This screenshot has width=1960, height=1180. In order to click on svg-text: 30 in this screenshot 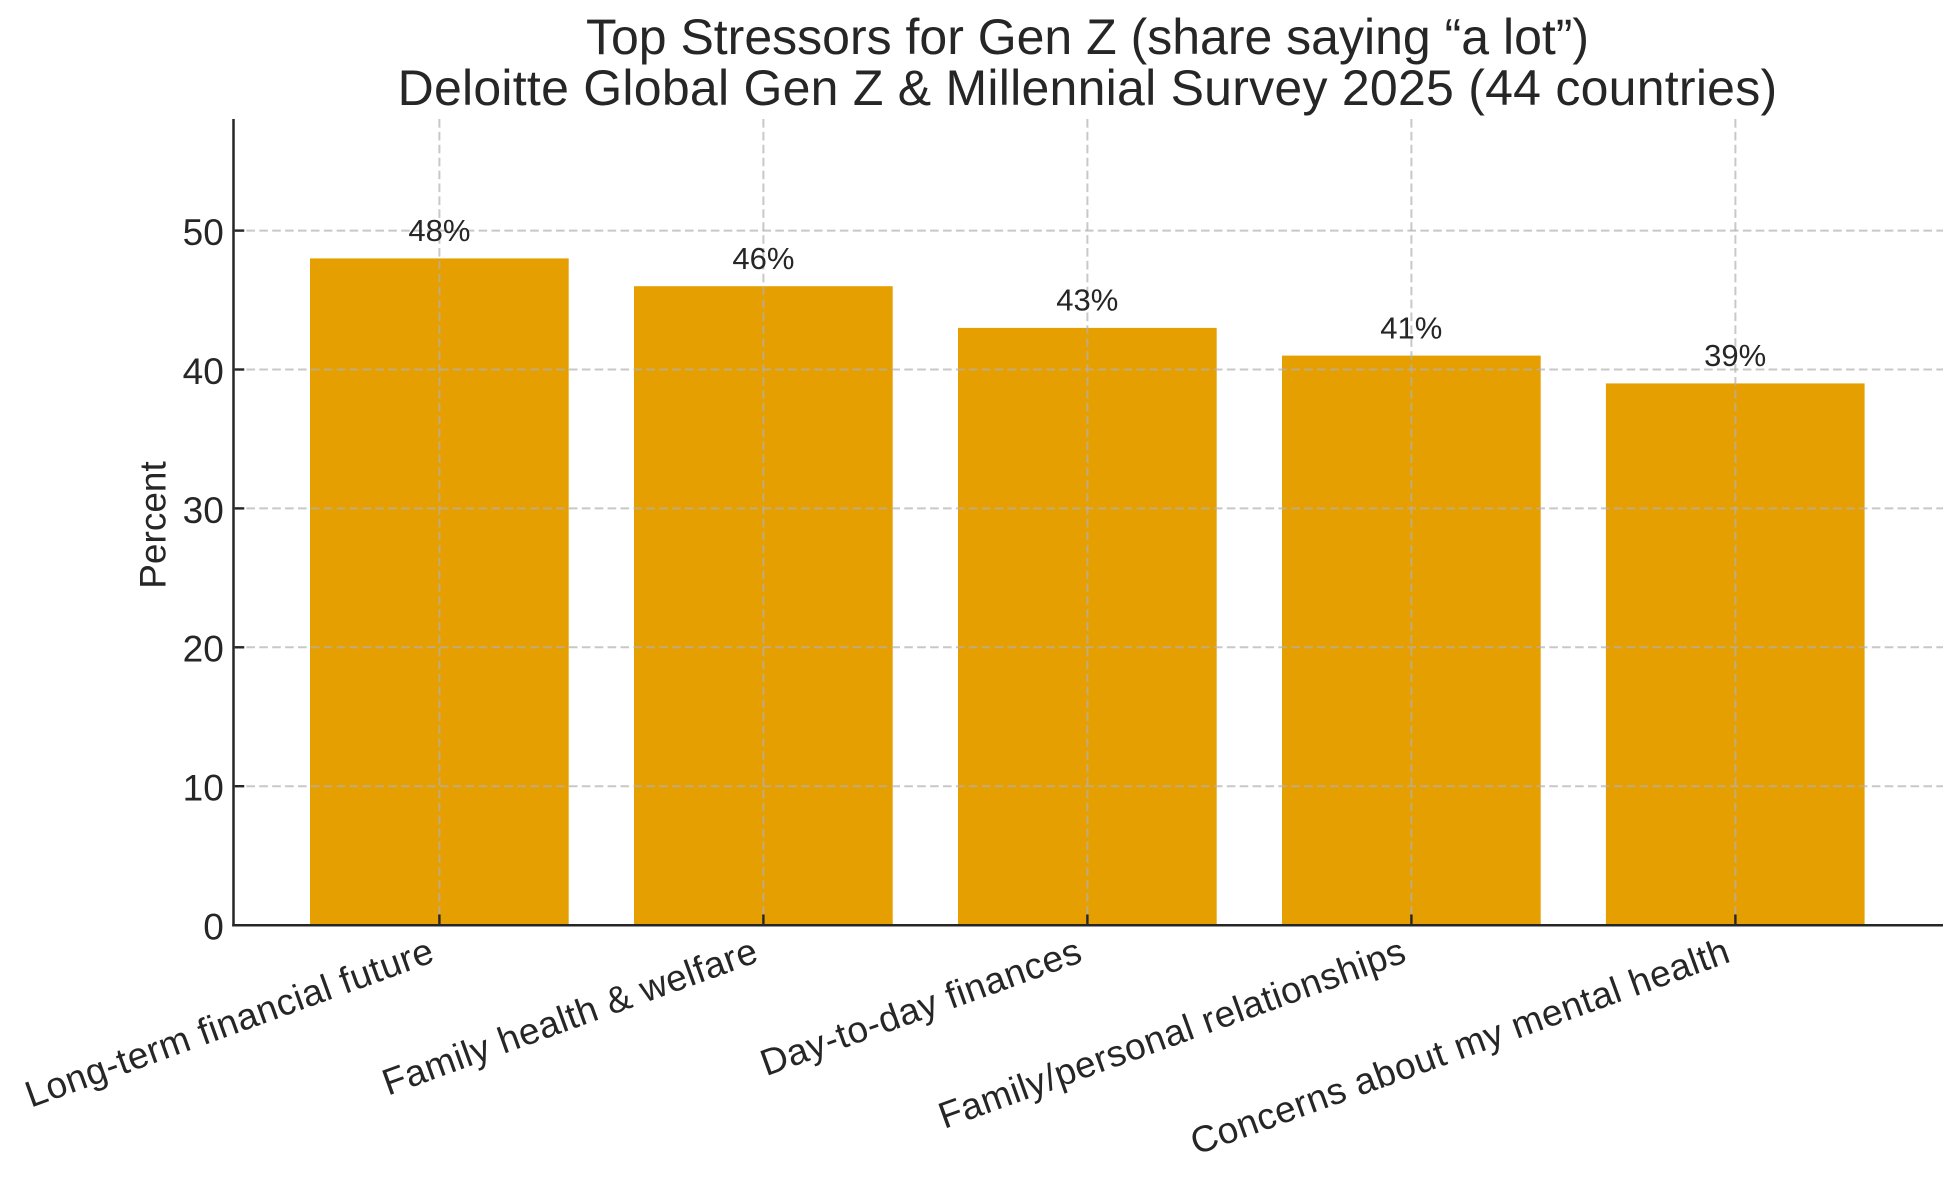, I will do `click(203, 510)`.